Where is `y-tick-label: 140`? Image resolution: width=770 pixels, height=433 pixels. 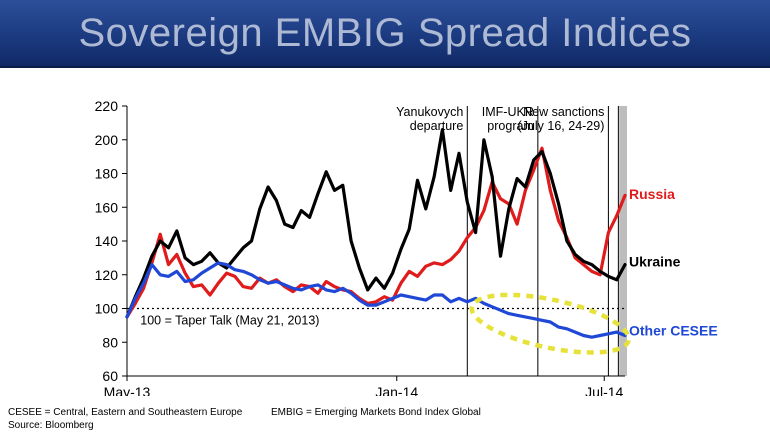 y-tick-label: 140 is located at coordinates (107, 241).